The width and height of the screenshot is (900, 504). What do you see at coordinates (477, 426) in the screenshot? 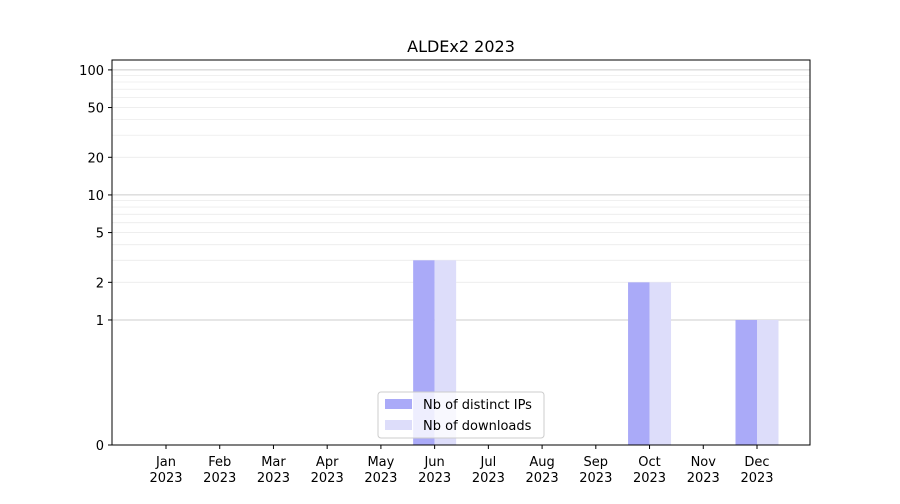
I see `legend-label: Nb of downloads` at bounding box center [477, 426].